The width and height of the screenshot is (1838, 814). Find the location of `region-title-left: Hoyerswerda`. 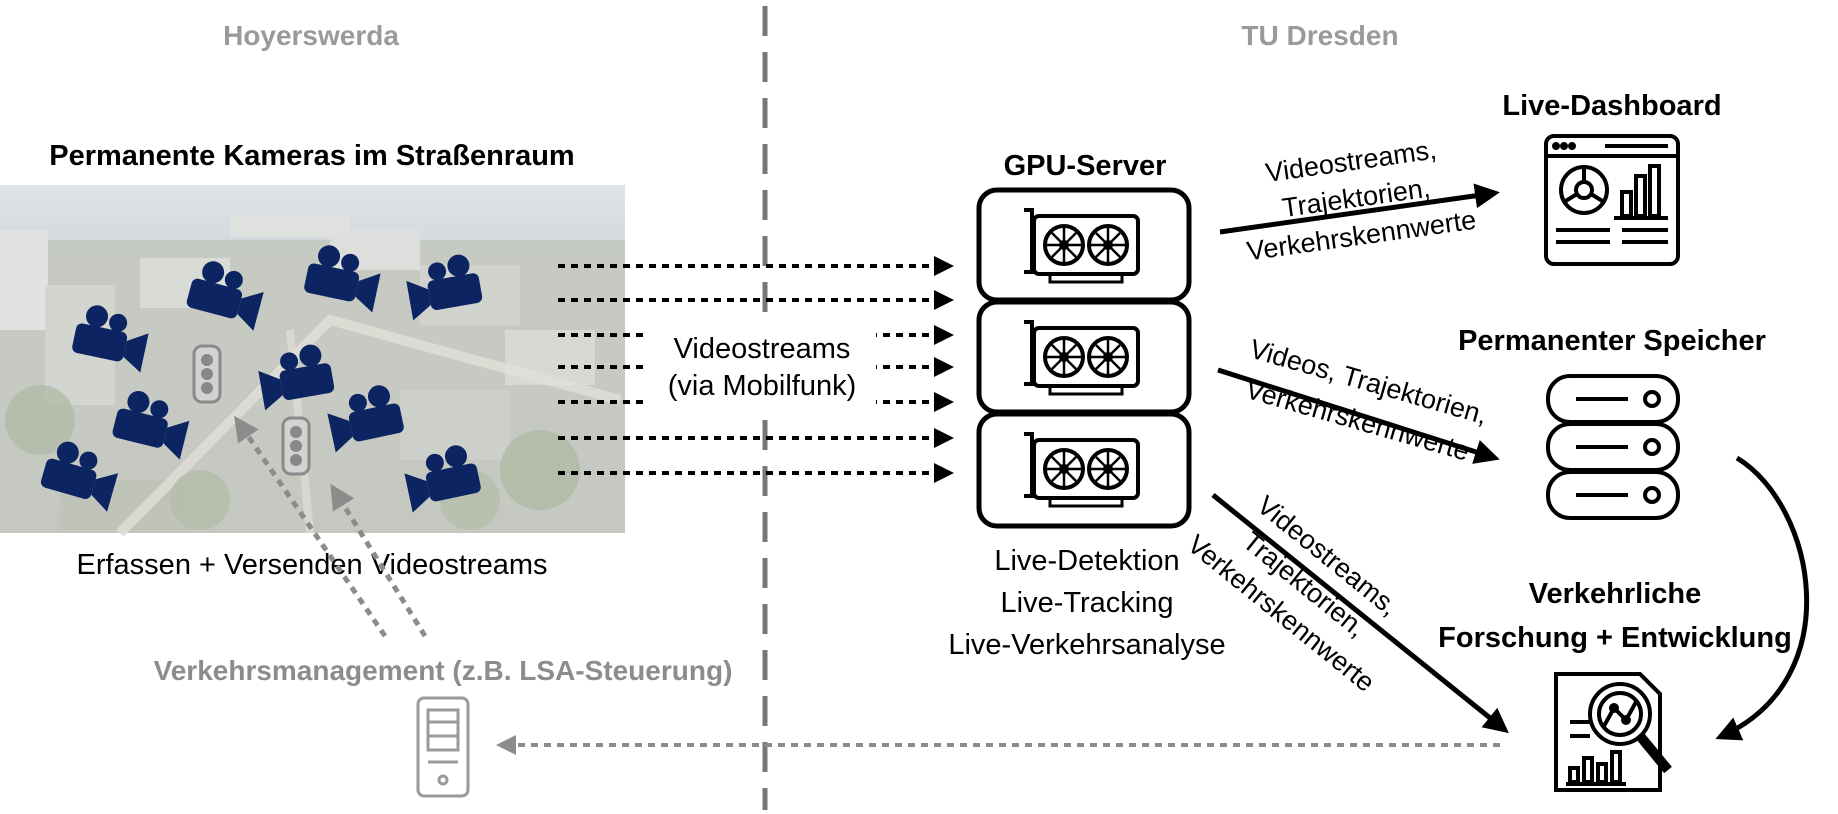

region-title-left: Hoyerswerda is located at coordinates (311, 35).